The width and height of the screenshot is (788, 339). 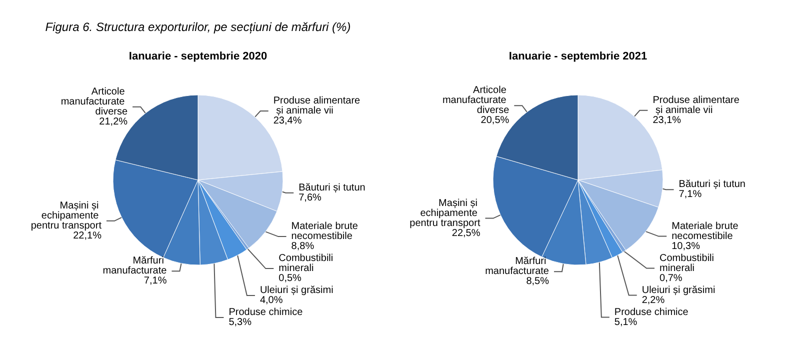 I want to click on data-label: 4,0%, so click(x=271, y=300).